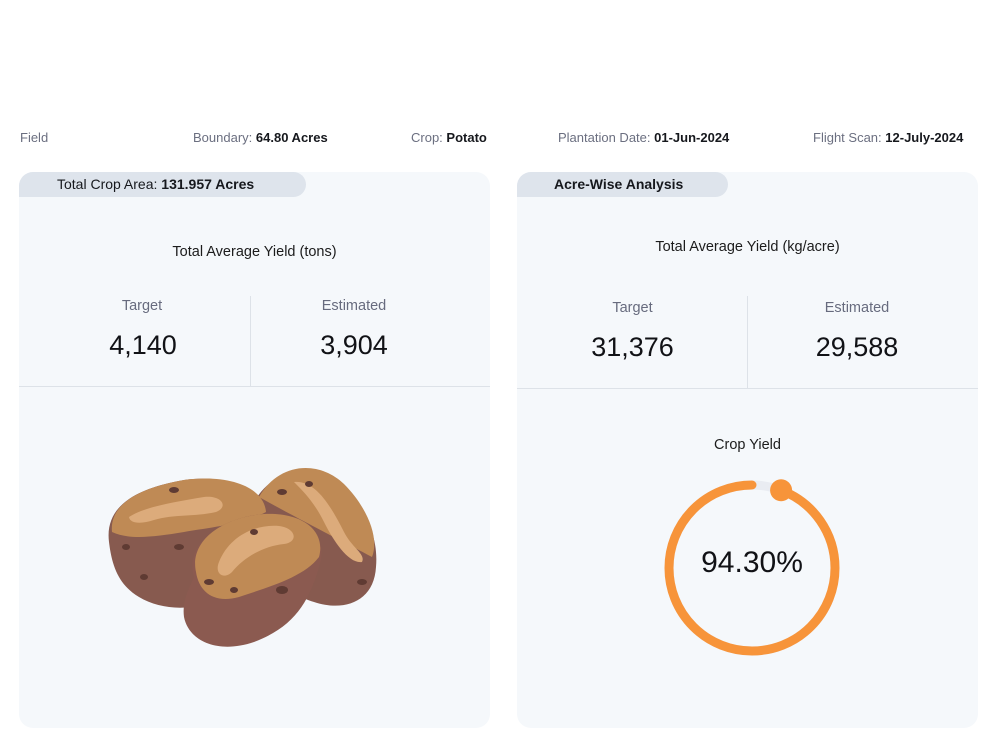 The height and width of the screenshot is (749, 1000). I want to click on acre-section-divider, so click(747, 388).